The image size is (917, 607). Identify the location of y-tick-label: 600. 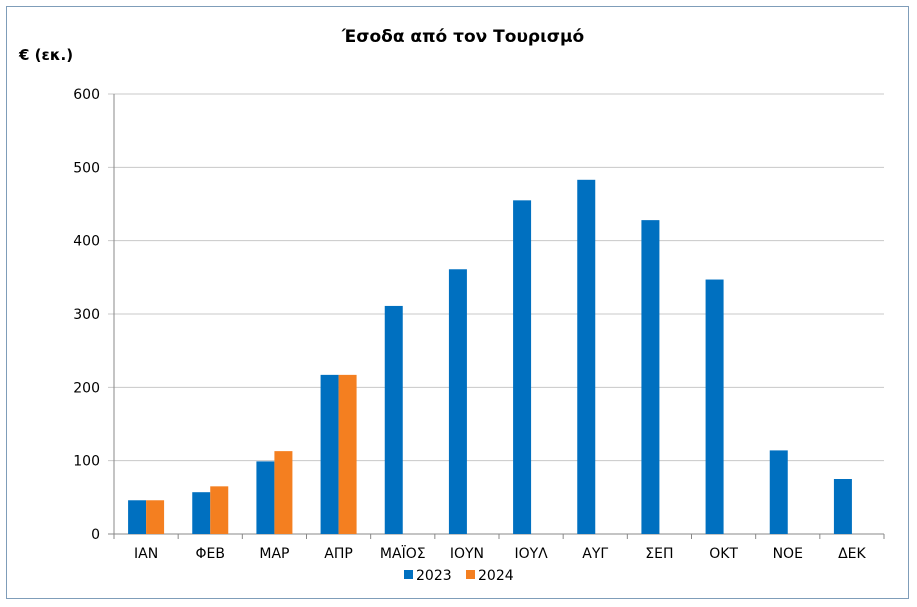
(86, 95).